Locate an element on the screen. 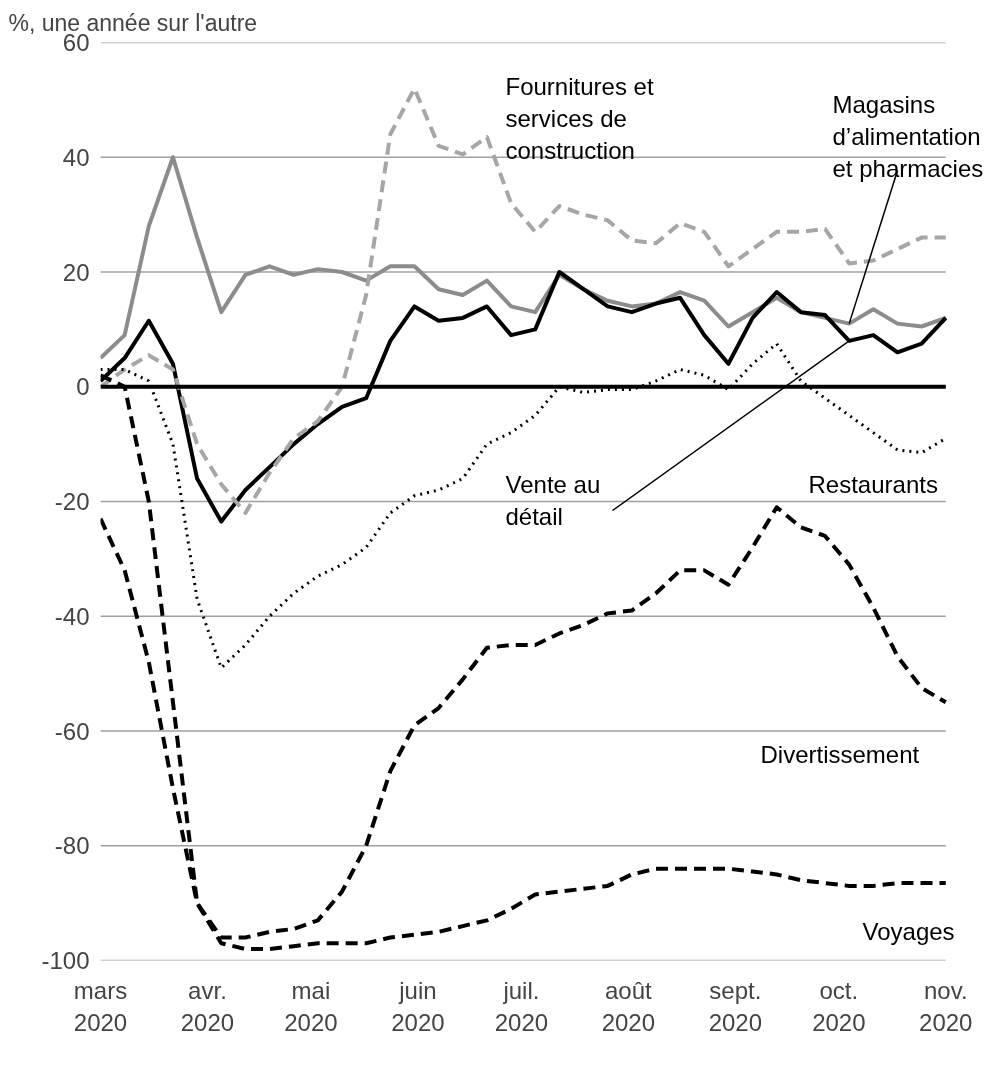  x-tick-label: juil. 2020 is located at coordinates (521, 1006).